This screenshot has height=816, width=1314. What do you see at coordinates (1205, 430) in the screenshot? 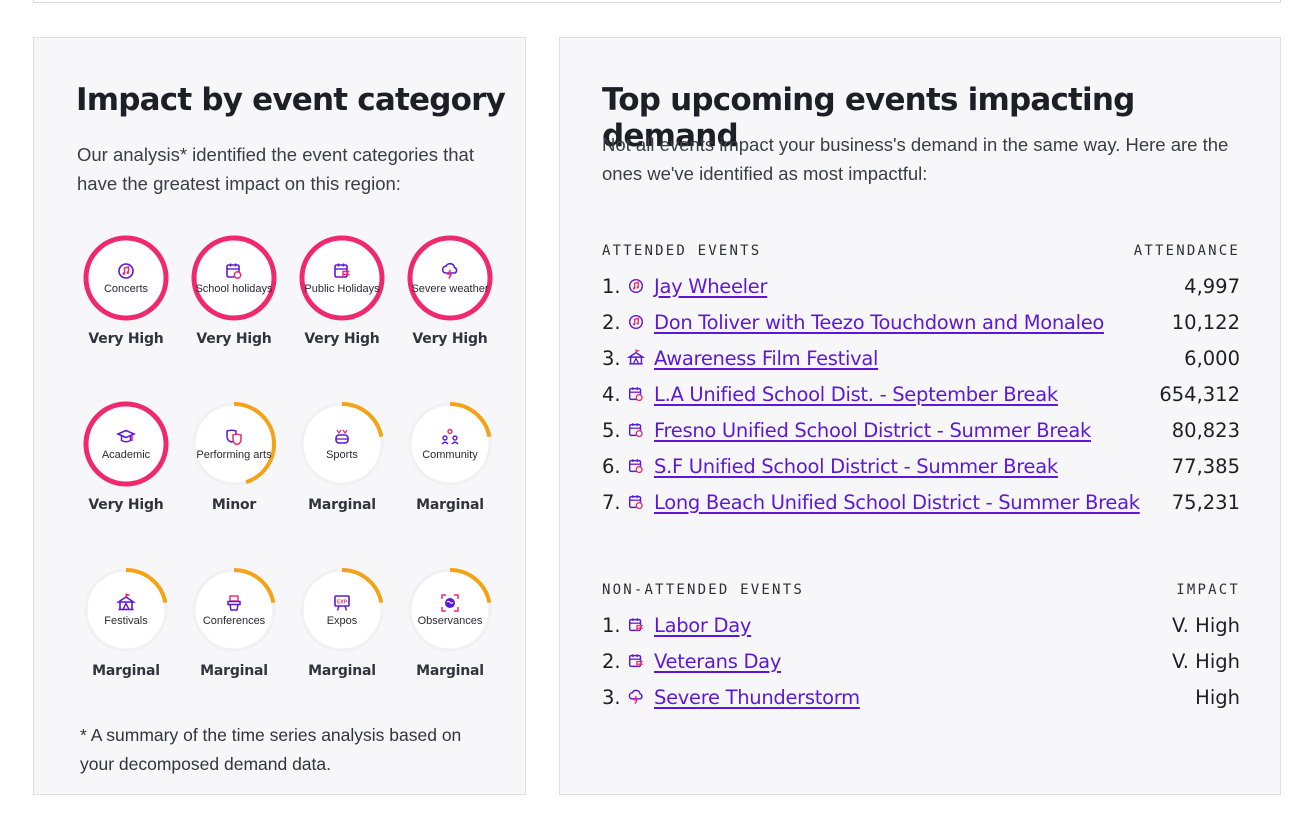
I see `event-value: 80,823` at bounding box center [1205, 430].